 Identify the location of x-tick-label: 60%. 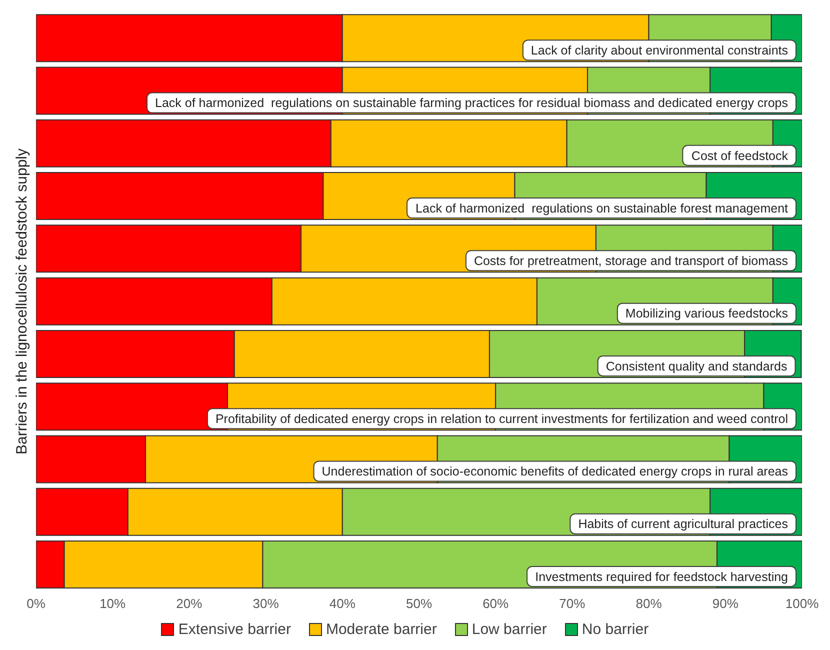
(496, 604).